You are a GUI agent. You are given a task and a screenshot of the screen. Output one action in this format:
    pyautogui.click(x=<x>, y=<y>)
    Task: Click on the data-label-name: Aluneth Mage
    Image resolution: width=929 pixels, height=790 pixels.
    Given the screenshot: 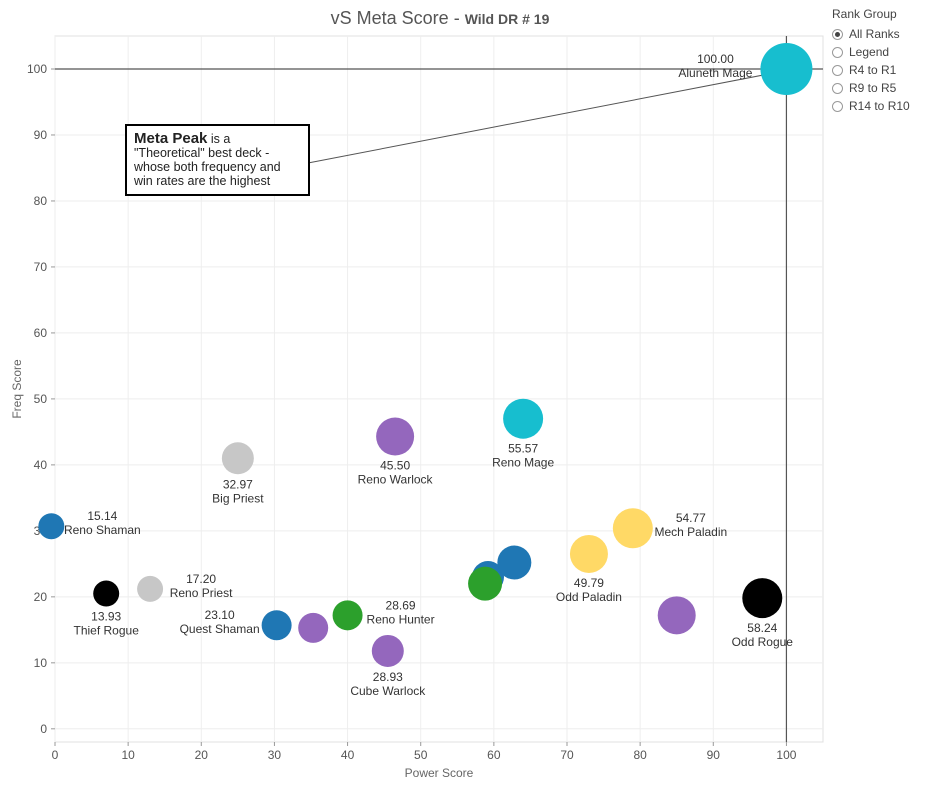 What is the action you would take?
    pyautogui.click(x=715, y=73)
    